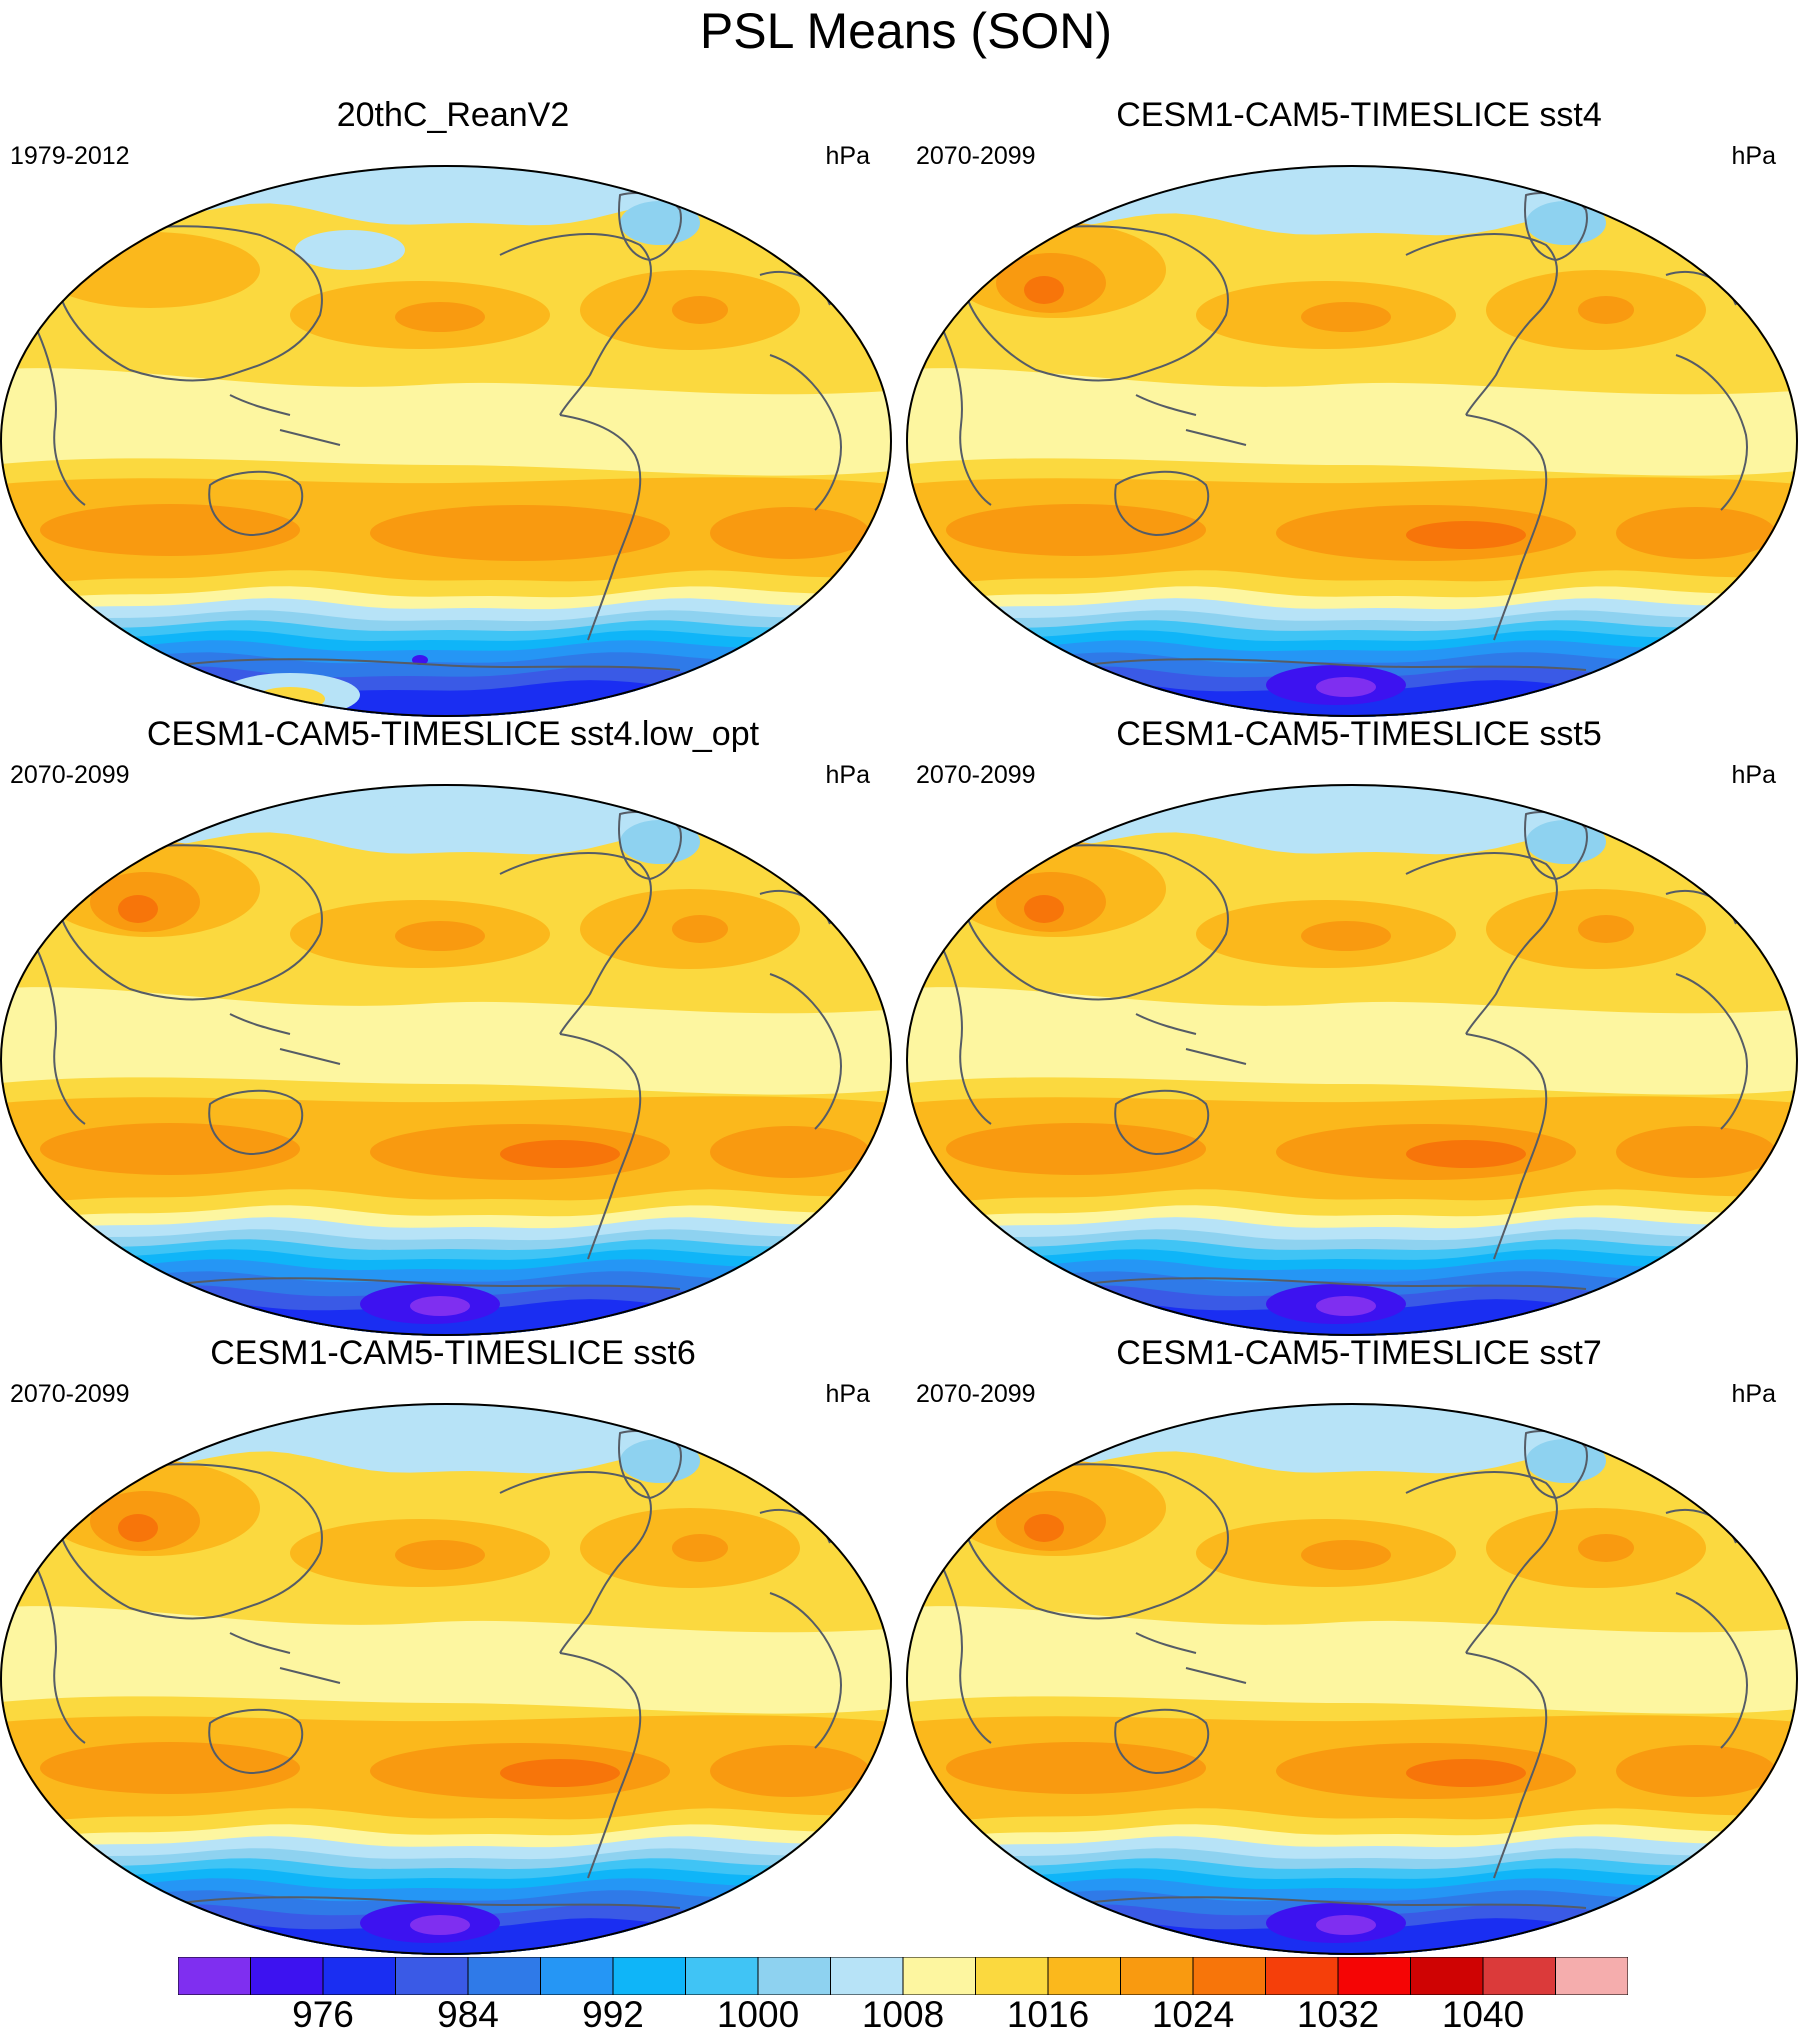 The width and height of the screenshot is (1812, 2043). Describe the element at coordinates (453, 734) in the screenshot. I see `panel-title: CESM1-CAM5-TIMESLICE sst4.low_opt` at that location.